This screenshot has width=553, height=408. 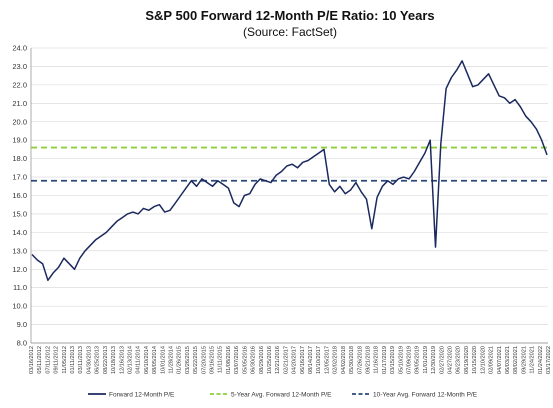 I want to click on x-tick-label: 01/26/2015, so click(x=180, y=360).